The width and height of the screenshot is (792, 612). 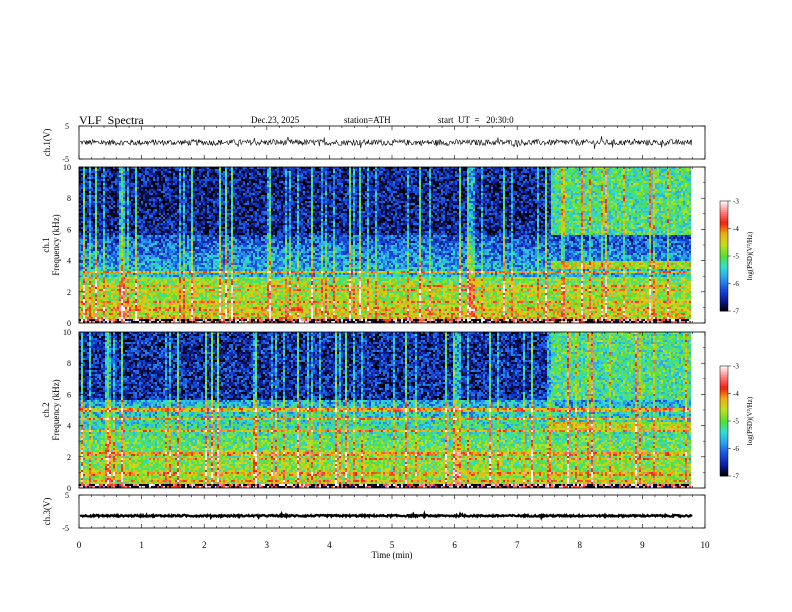 I want to click on x-tick-label: 6, so click(x=454, y=545).